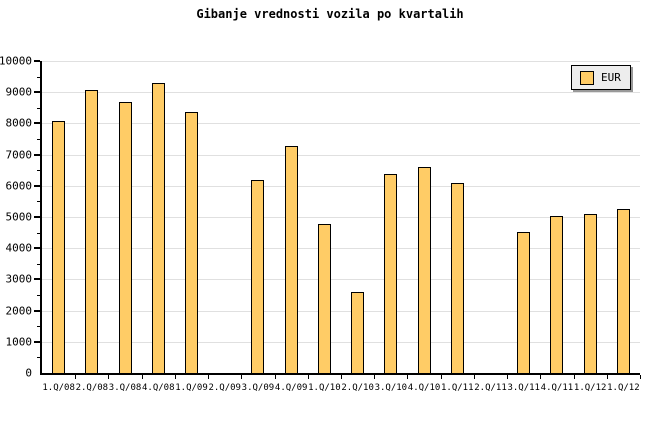 The height and width of the screenshot is (440, 660). Describe the element at coordinates (291, 388) in the screenshot. I see `x-axis-label: 4.Q/09` at that location.